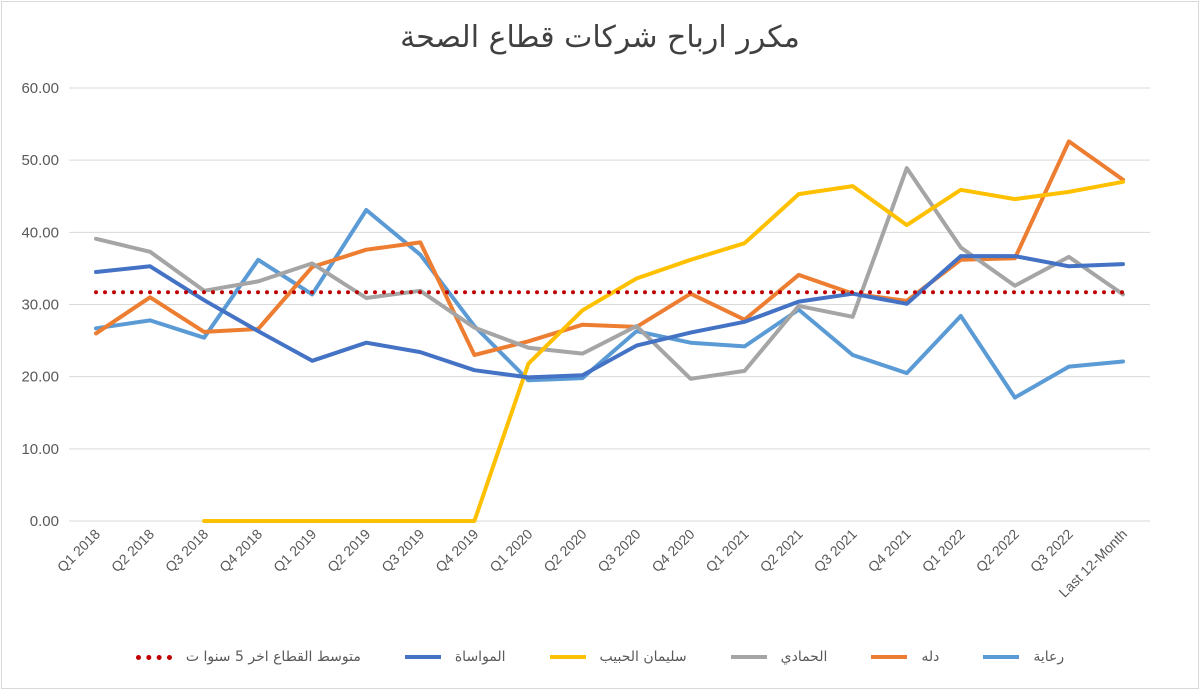 This screenshot has width=1200, height=690. What do you see at coordinates (943, 550) in the screenshot?
I see `x-tick-label: Q1 2022` at bounding box center [943, 550].